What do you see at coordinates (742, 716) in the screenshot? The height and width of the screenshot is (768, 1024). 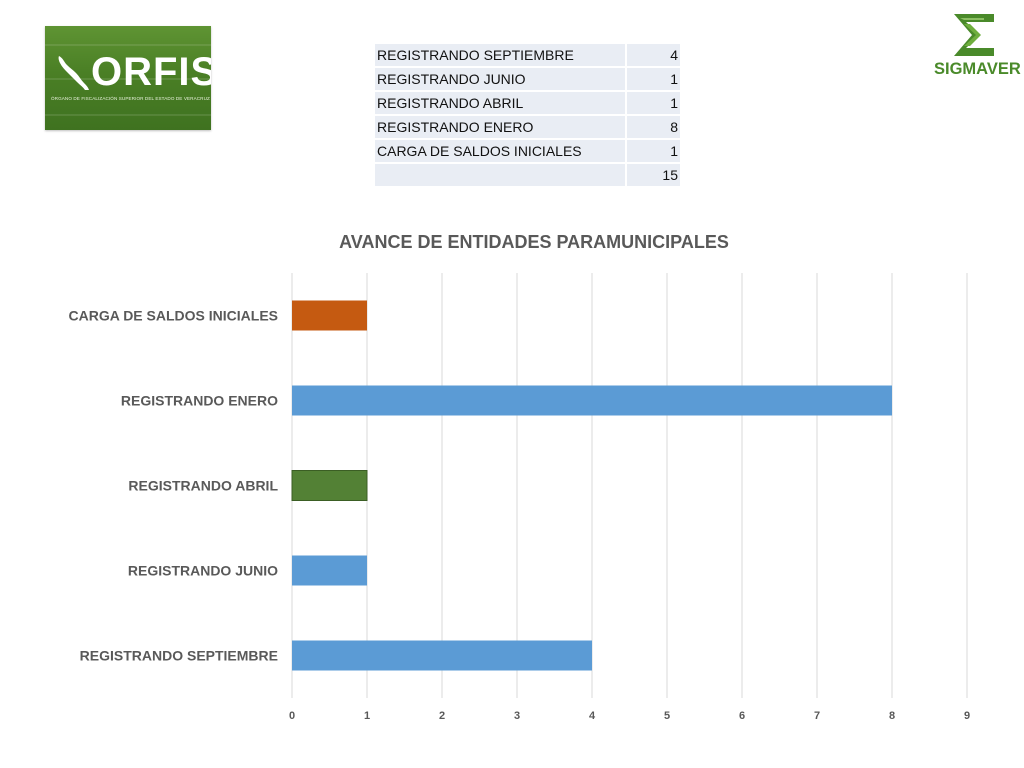 I see `x-tick-label: 6` at bounding box center [742, 716].